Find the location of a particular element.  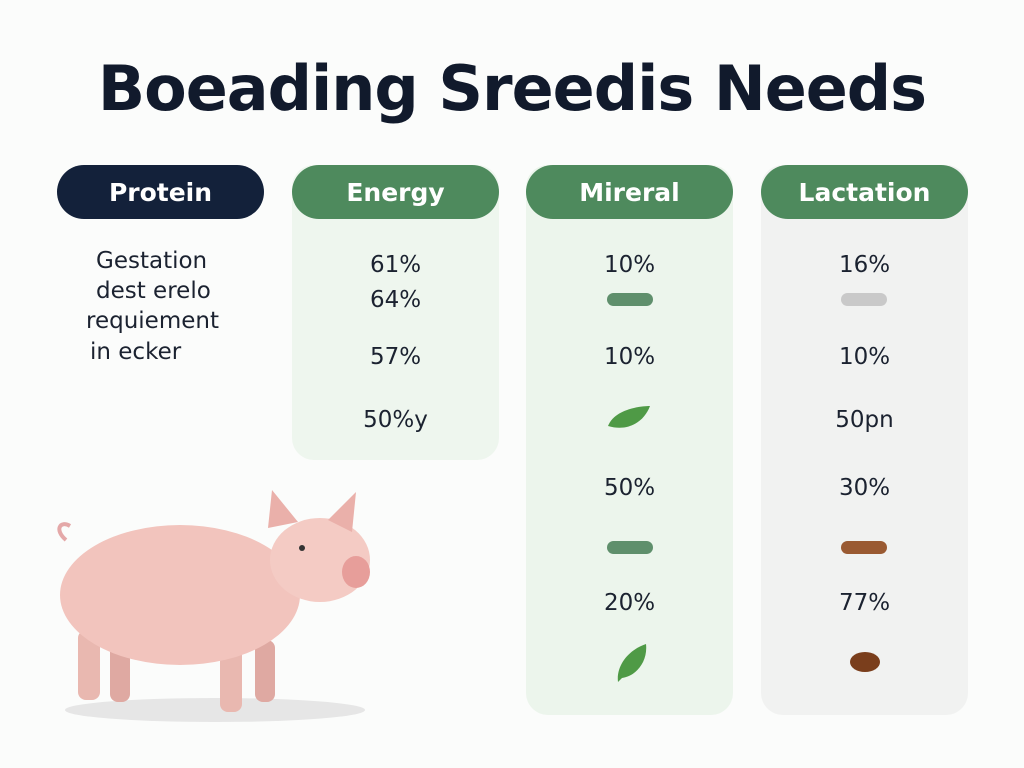

lactation-panel is located at coordinates (864, 440).